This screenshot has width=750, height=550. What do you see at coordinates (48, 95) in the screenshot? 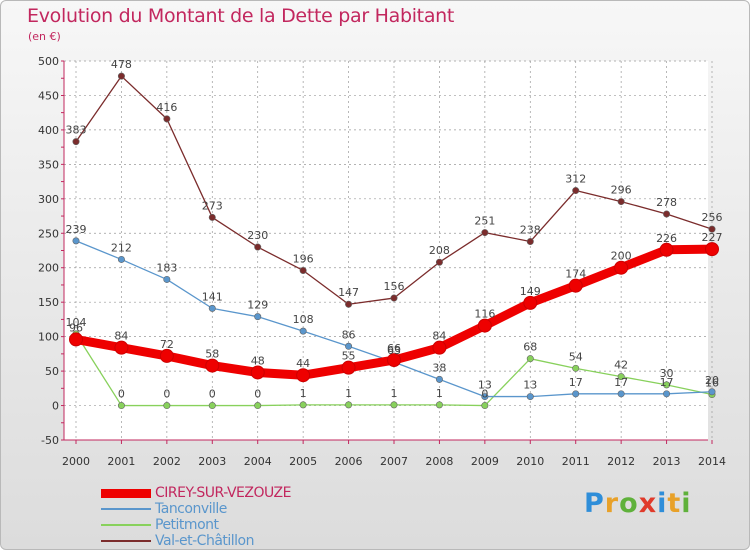
I see `y-tick-label: 450` at bounding box center [48, 95].